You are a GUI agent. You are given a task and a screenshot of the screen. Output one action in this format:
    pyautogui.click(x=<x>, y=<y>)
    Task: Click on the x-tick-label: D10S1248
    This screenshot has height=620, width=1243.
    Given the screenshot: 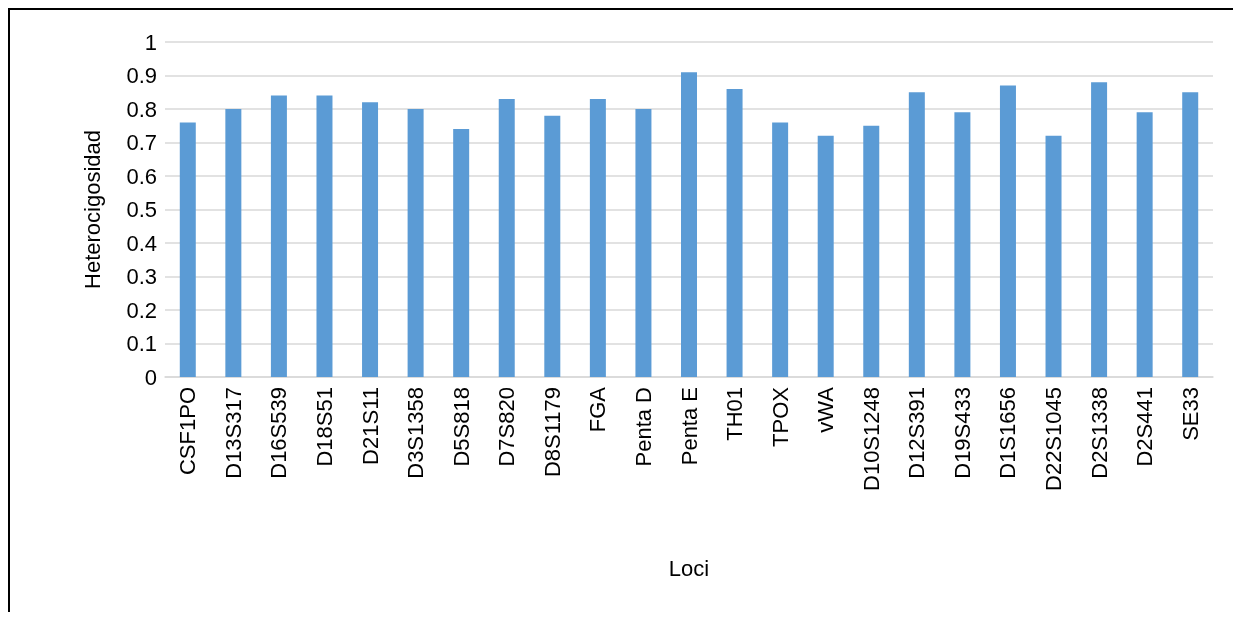 What is the action you would take?
    pyautogui.click(x=871, y=439)
    